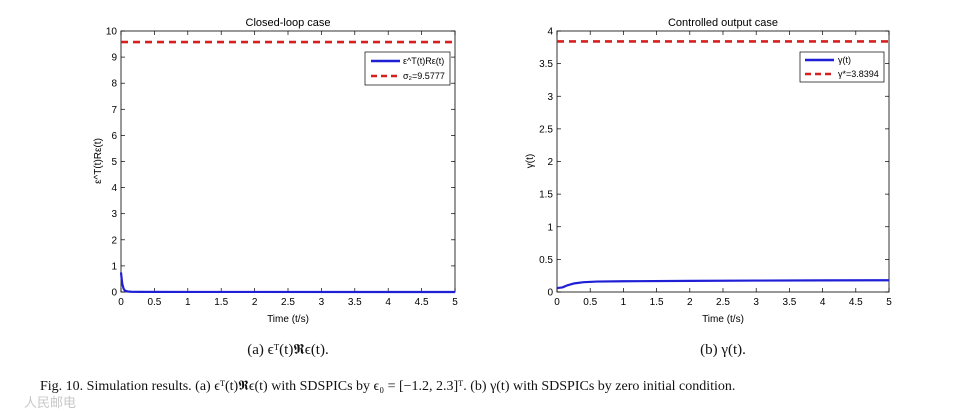 This screenshot has height=411, width=963. What do you see at coordinates (823, 302) in the screenshot?
I see `xtick-label-b-8: 4` at bounding box center [823, 302].